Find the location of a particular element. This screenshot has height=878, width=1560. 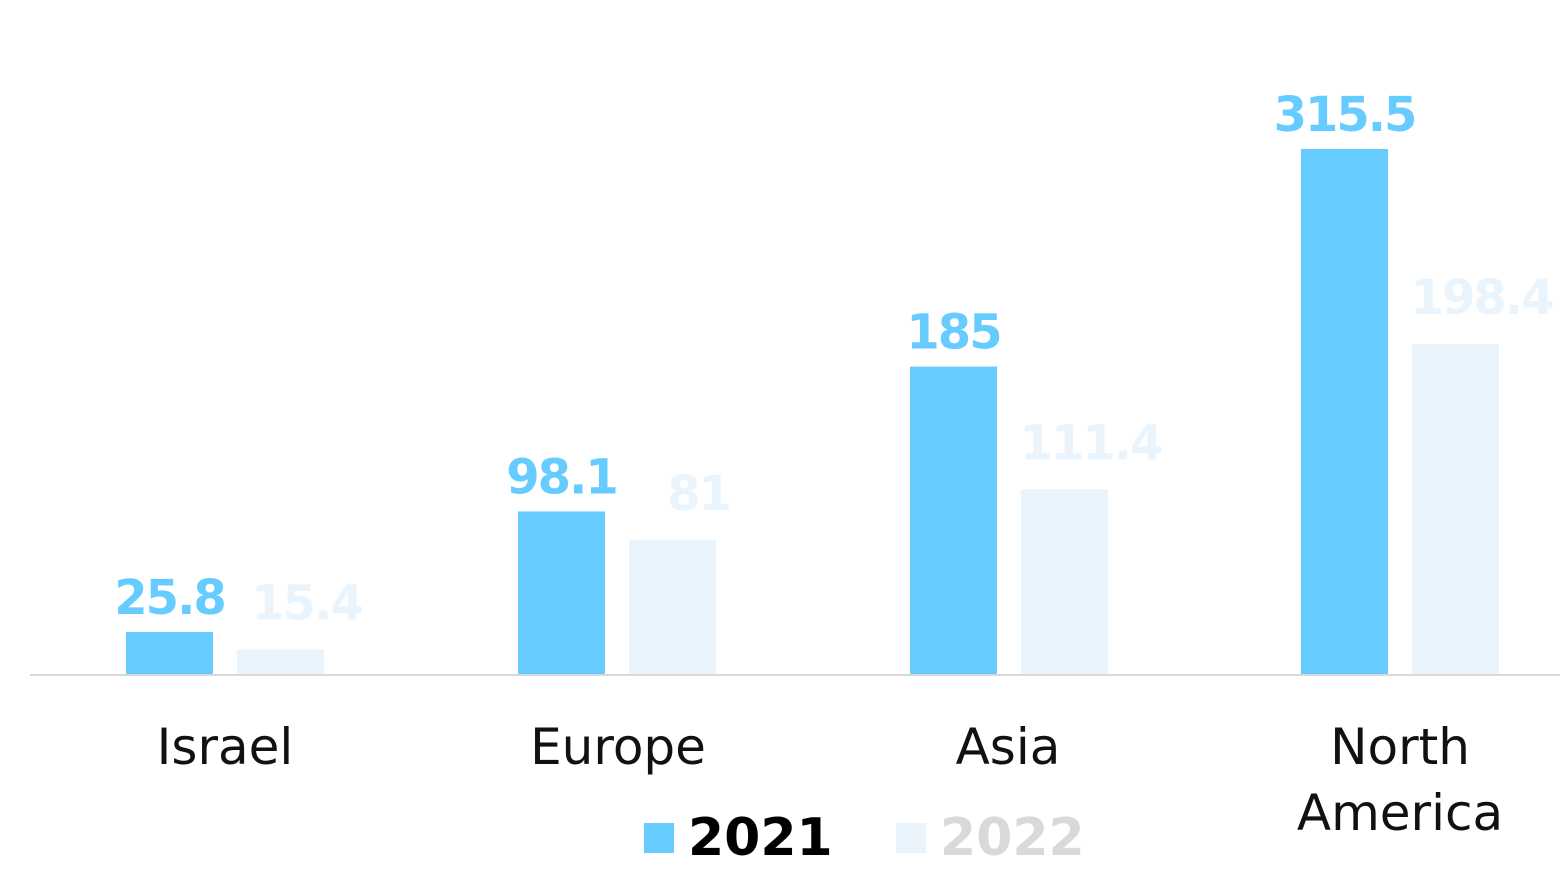

legend: 2021 2022 is located at coordinates (864, 838).